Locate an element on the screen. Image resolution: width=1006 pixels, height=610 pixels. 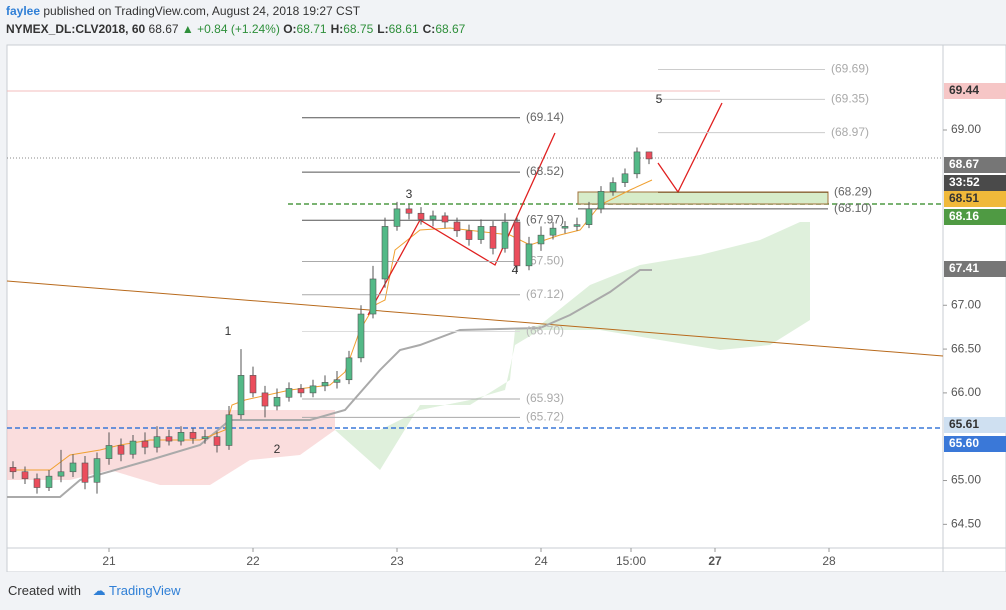
fib-label: (69.35) is located at coordinates (850, 99).